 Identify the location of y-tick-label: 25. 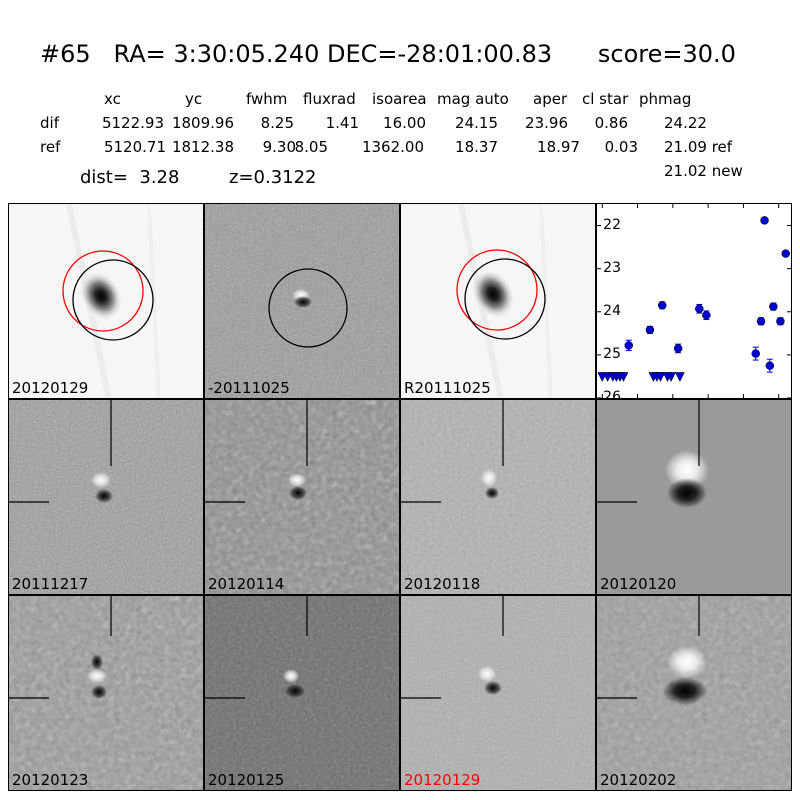
(612, 353).